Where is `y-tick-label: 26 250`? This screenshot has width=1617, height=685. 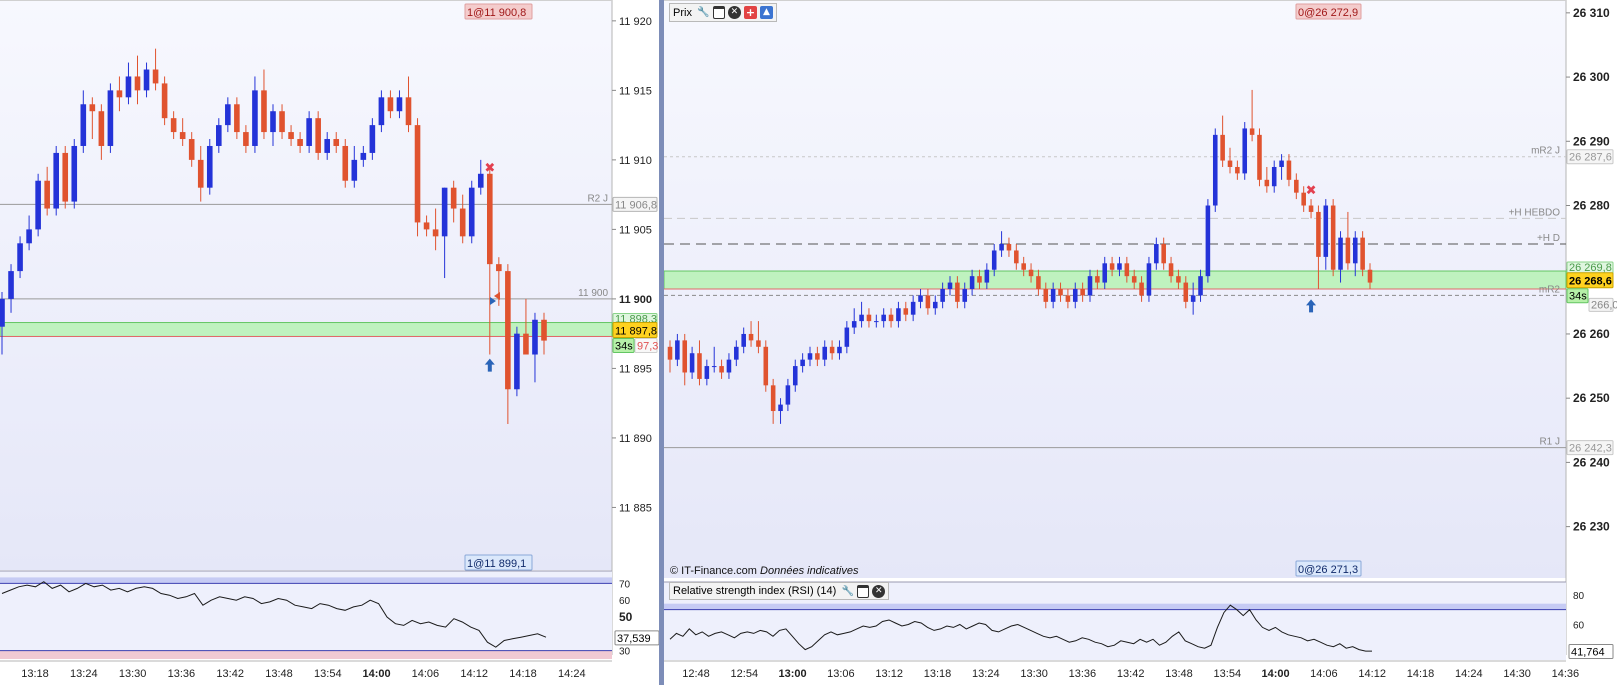
y-tick-label: 26 250 is located at coordinates (1591, 398).